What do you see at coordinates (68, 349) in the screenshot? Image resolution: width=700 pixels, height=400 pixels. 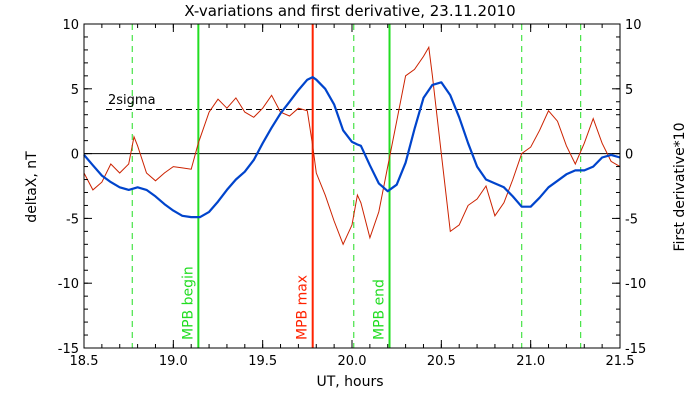 I see `y-tick-label-left: -15` at bounding box center [68, 349].